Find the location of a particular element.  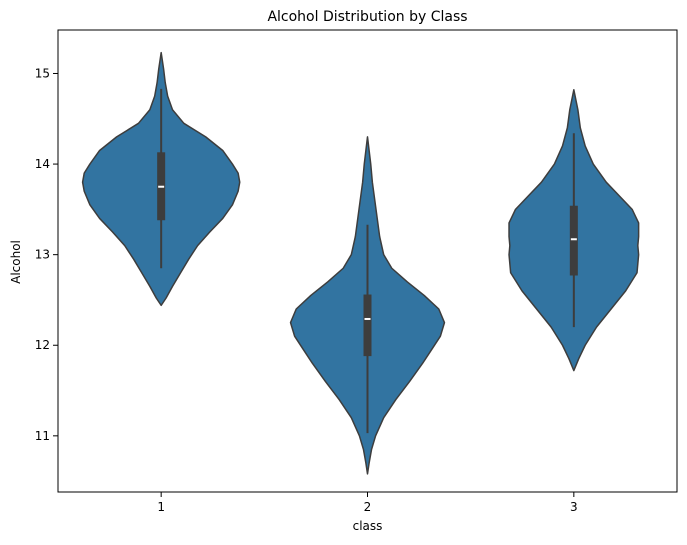

y-tick-label: 11 is located at coordinates (42, 436).